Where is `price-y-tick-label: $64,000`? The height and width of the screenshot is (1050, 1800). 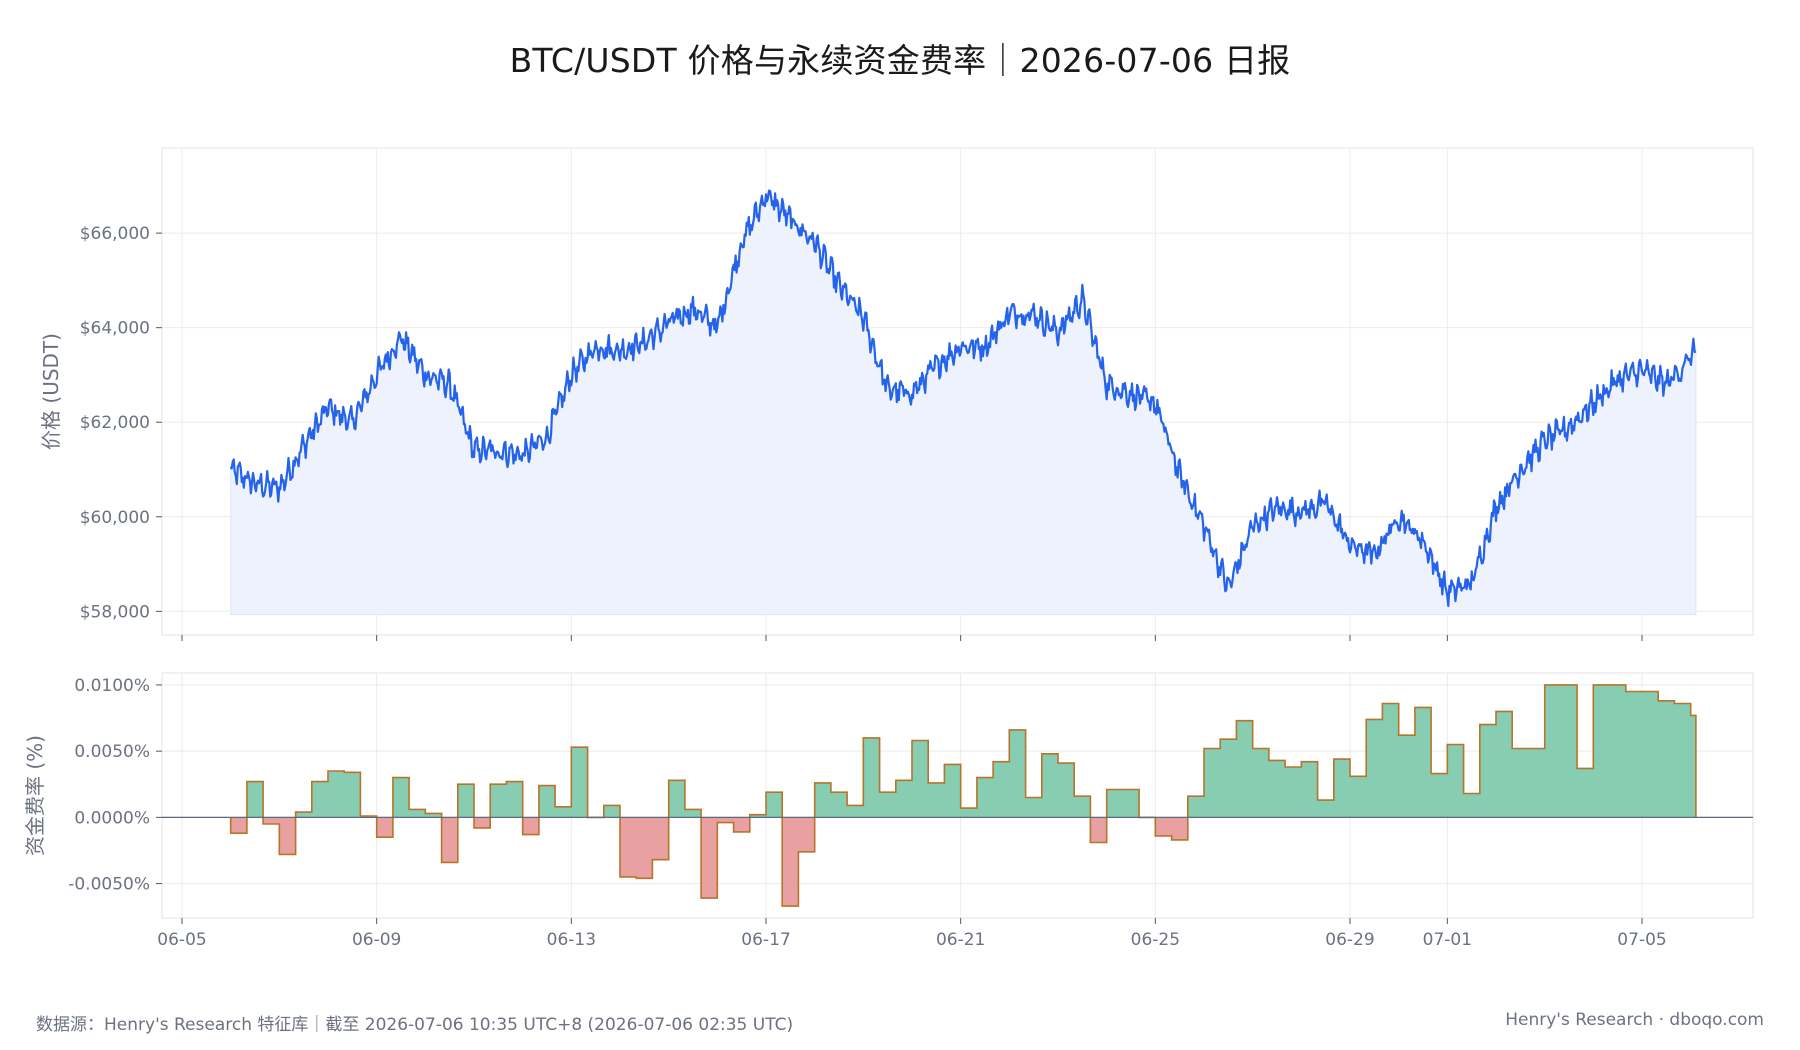 price-y-tick-label: $64,000 is located at coordinates (115, 329).